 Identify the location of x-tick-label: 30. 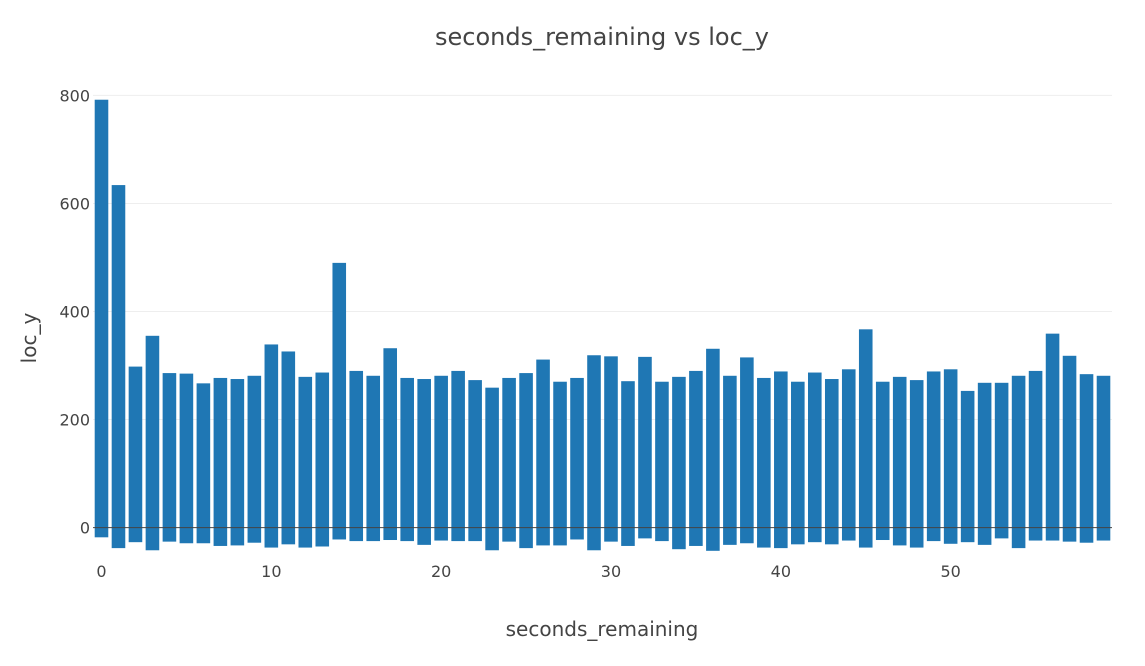
(611, 571).